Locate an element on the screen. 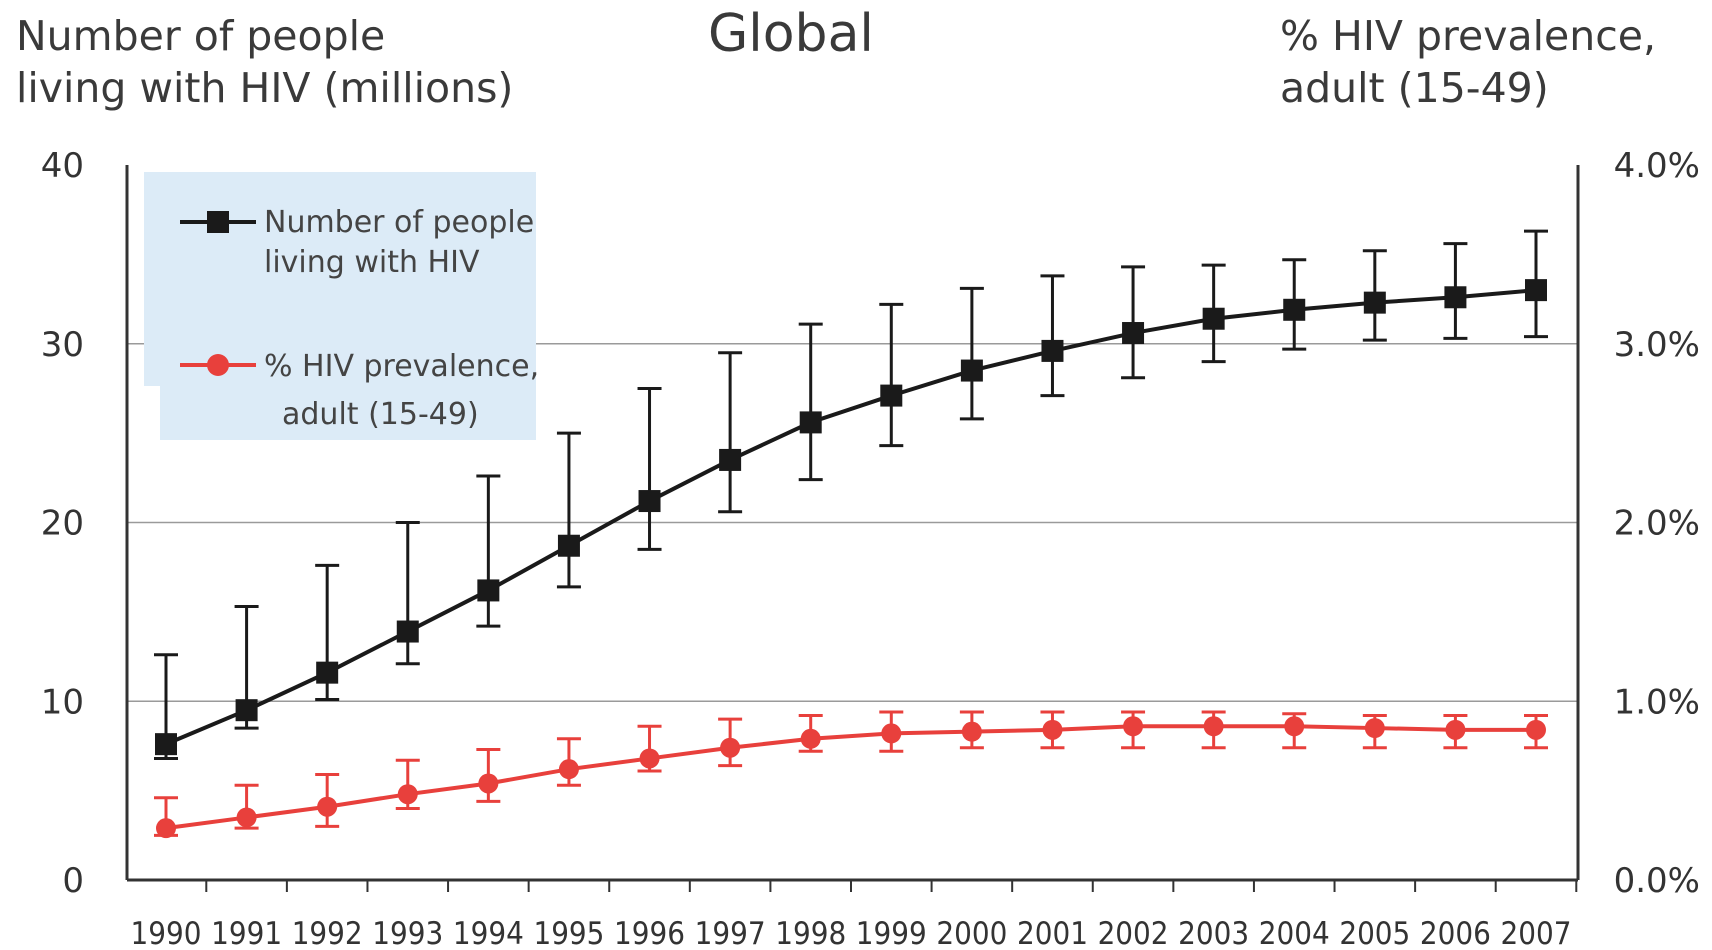  legend-circle-marker-icon is located at coordinates (218, 365).